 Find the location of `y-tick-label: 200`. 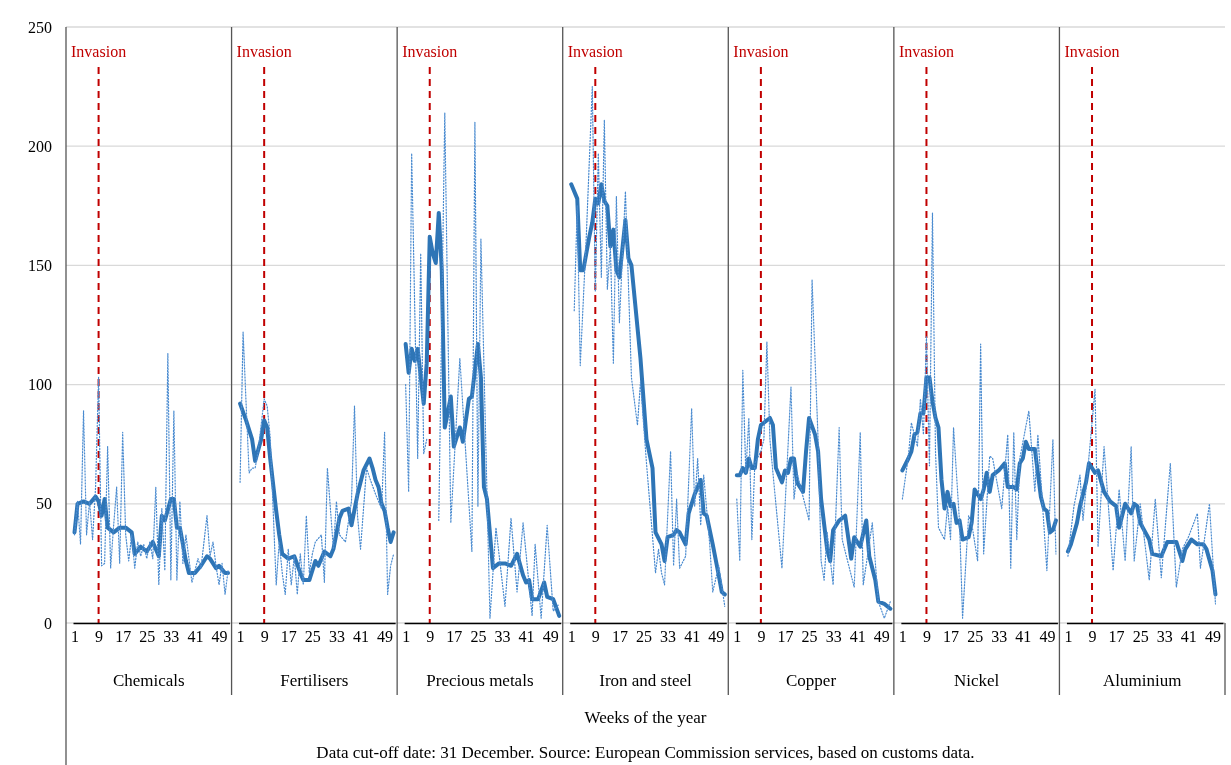

y-tick-label: 200 is located at coordinates (40, 146).